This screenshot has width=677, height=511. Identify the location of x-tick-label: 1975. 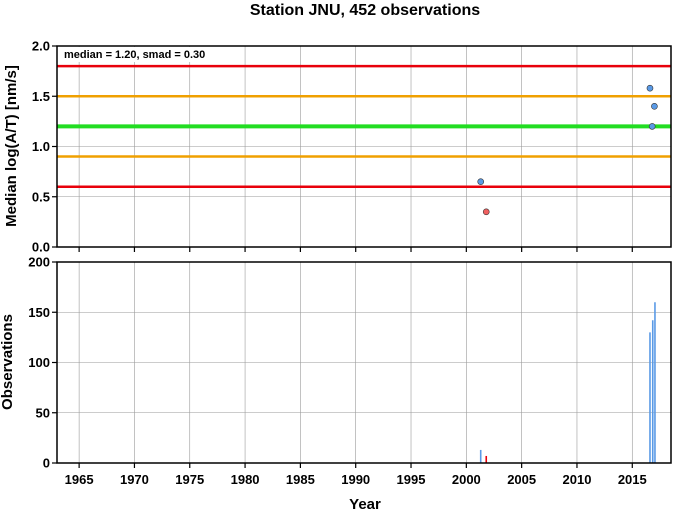
(189, 479).